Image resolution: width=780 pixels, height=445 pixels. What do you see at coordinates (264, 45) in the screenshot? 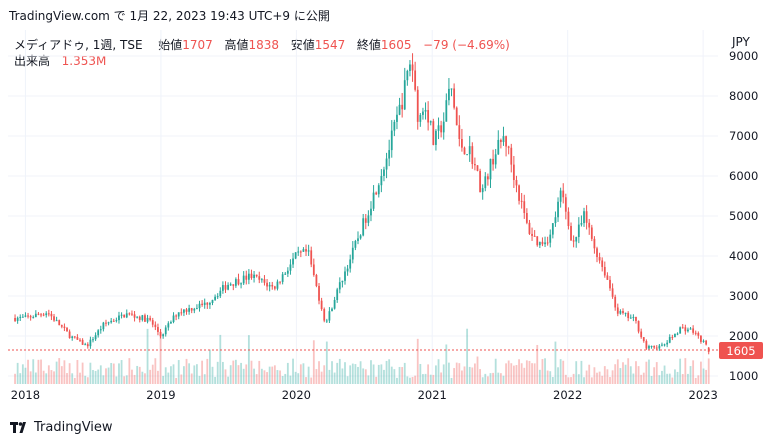
I see `legend-high-value: 1838` at bounding box center [264, 45].